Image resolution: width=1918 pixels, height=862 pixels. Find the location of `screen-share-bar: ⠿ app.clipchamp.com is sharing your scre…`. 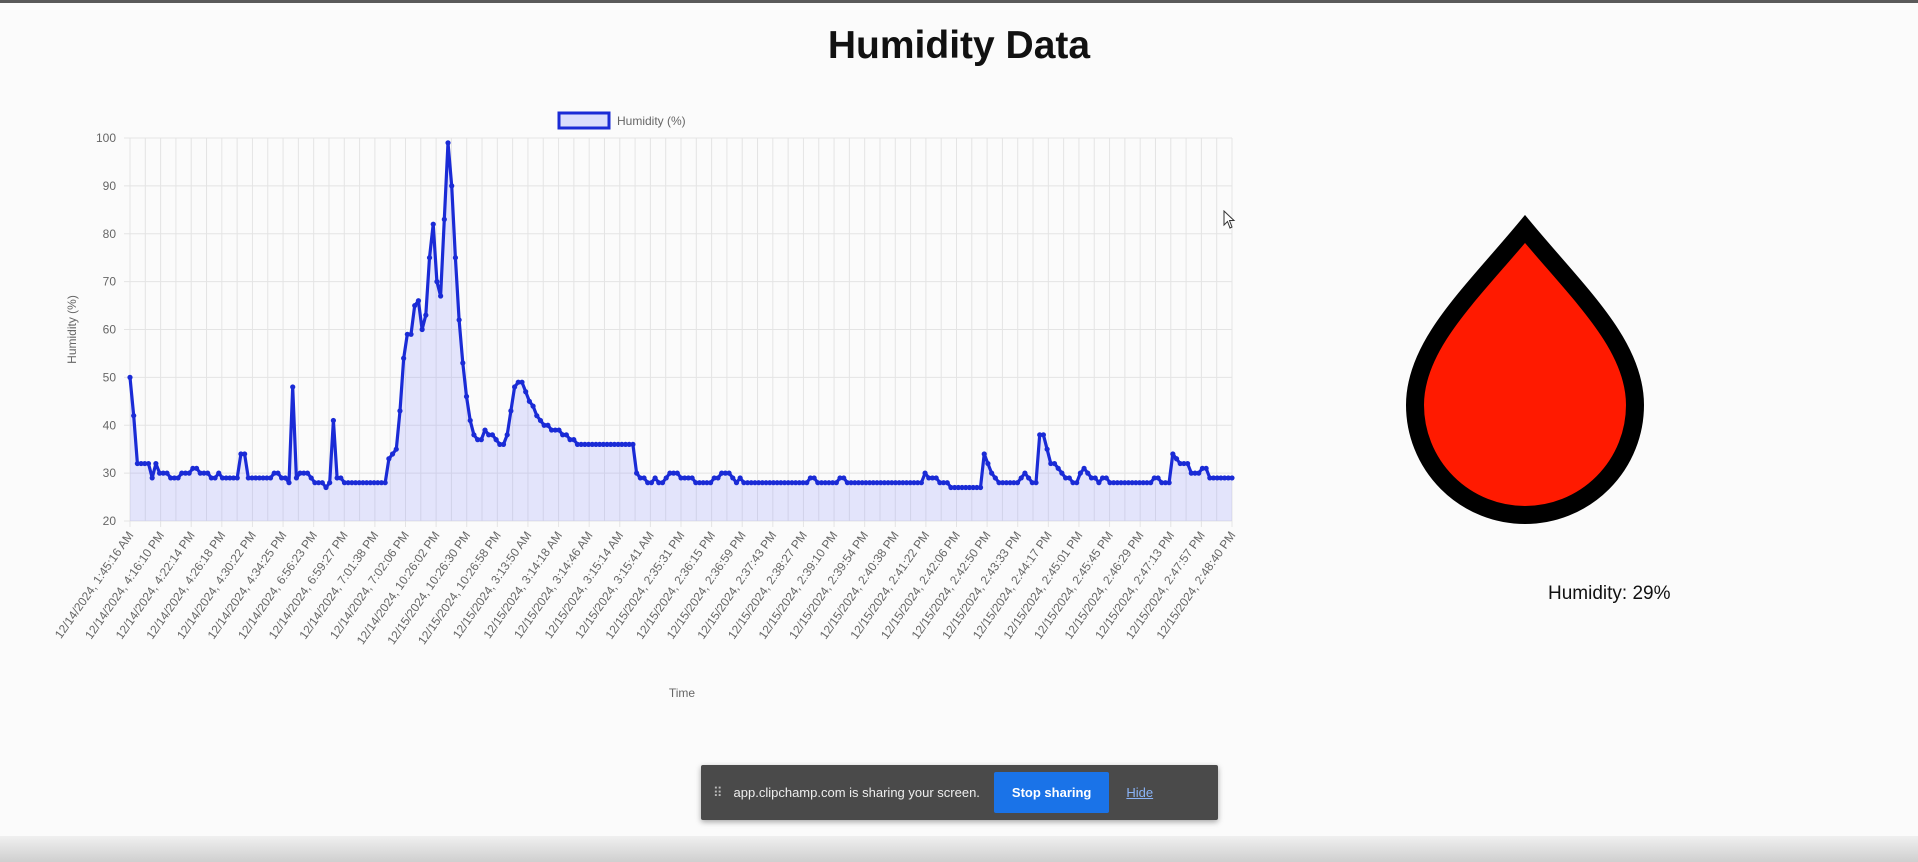

screen-share-bar: ⠿ app.clipchamp.com is sharing your scre… is located at coordinates (959, 792).